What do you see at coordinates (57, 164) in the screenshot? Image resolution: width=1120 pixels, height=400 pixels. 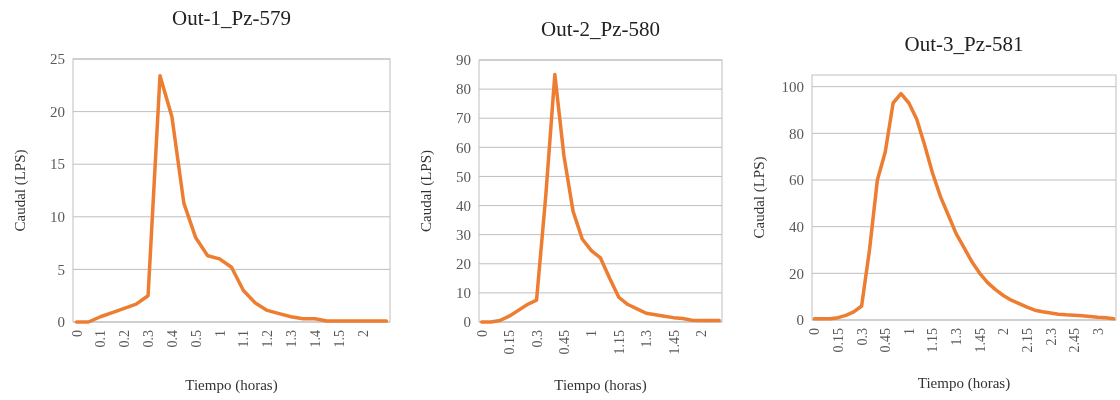 I see `y-tick-label: 15` at bounding box center [57, 164].